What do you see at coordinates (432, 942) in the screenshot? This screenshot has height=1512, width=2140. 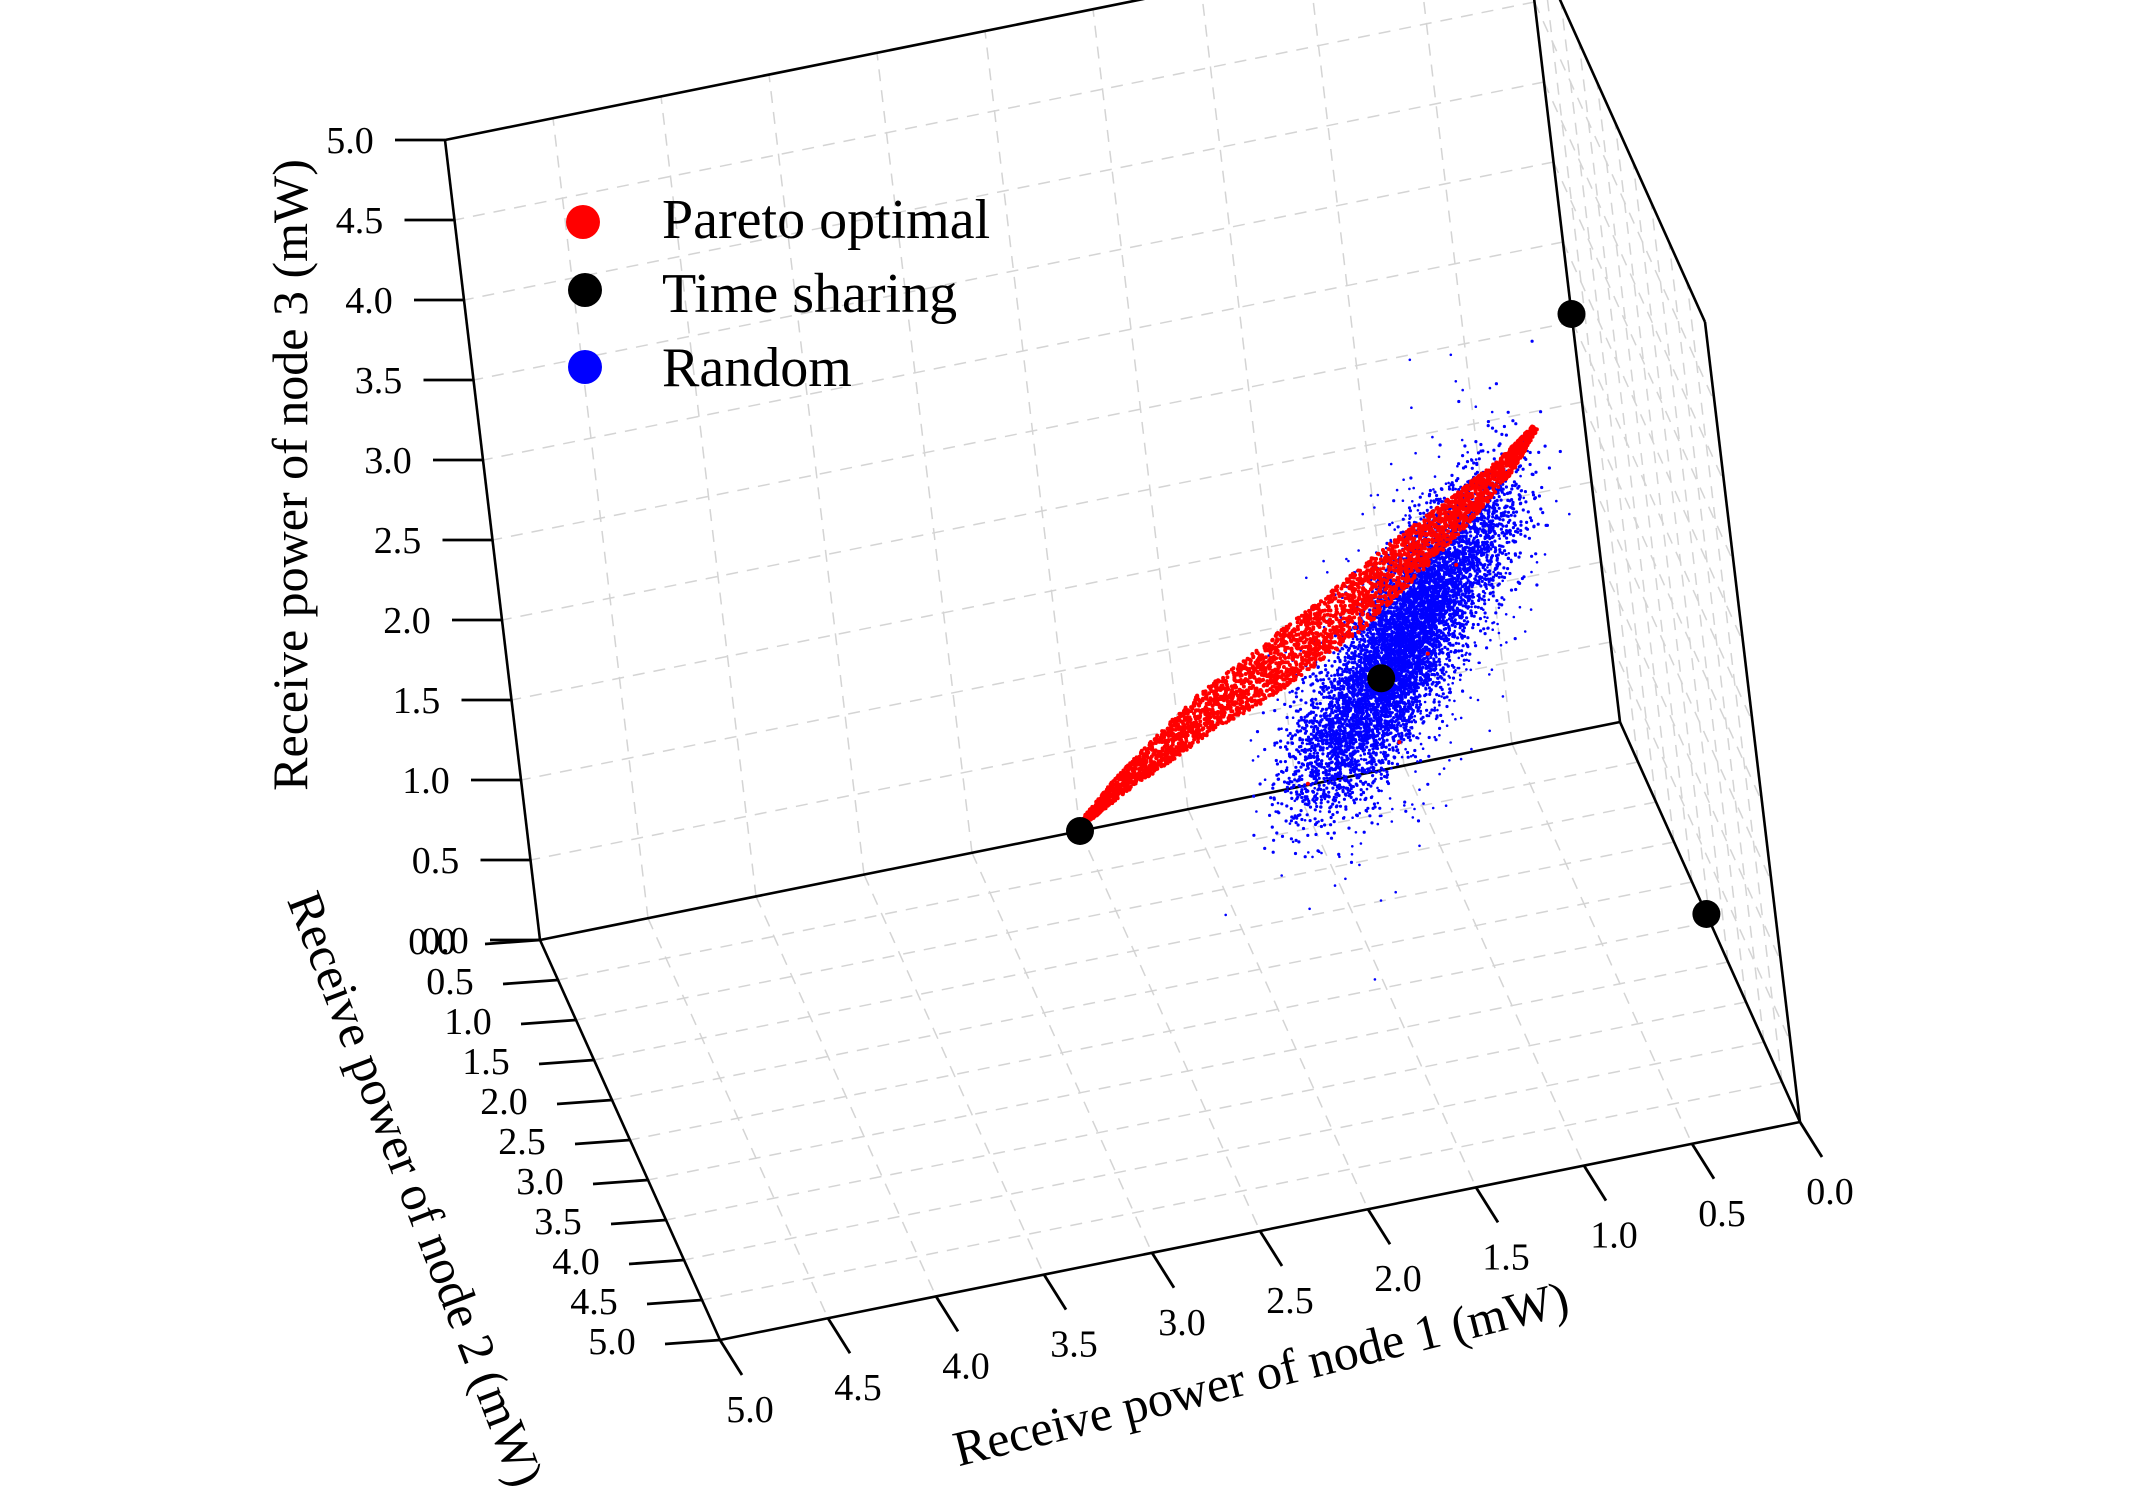 I see `y-tick-label: 0.0` at bounding box center [432, 942].